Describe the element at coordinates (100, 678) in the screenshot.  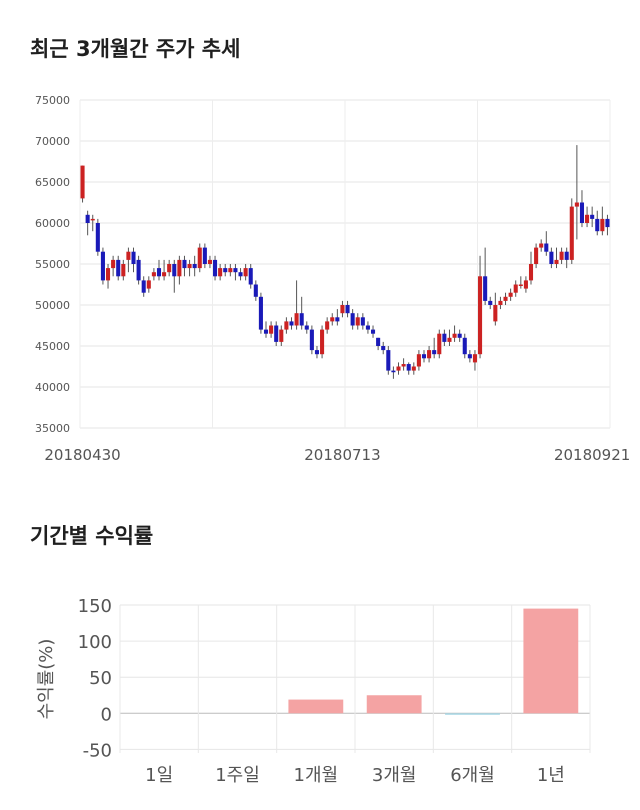
I see `y-tick-label: 50` at that location.